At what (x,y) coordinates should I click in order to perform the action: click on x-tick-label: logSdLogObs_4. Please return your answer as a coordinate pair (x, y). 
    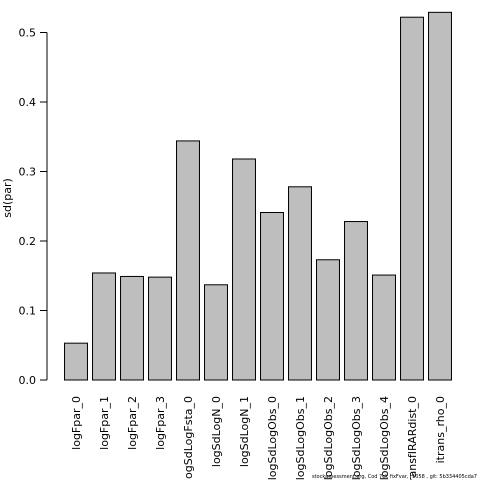
    Looking at the image, I should click on (384, 438).